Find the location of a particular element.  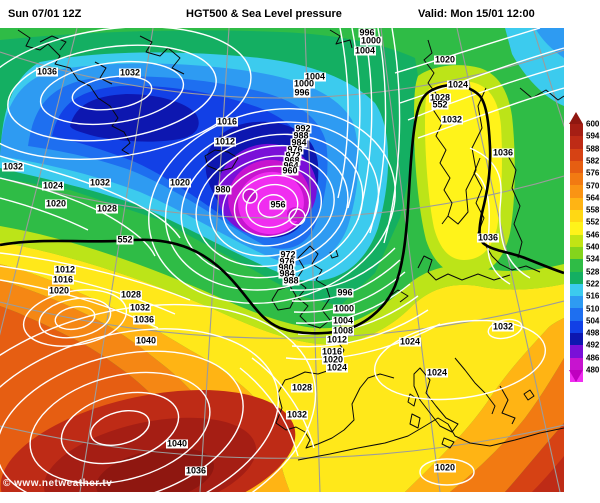

colorbar-value: 588 is located at coordinates (593, 149).